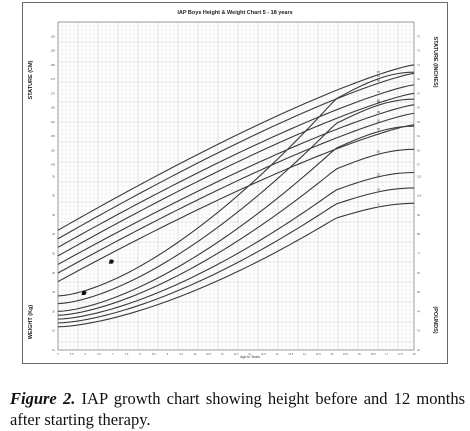 The width and height of the screenshot is (470, 431). Describe the element at coordinates (53, 150) in the screenshot. I see `height-y-tick-label: 150` at that location.